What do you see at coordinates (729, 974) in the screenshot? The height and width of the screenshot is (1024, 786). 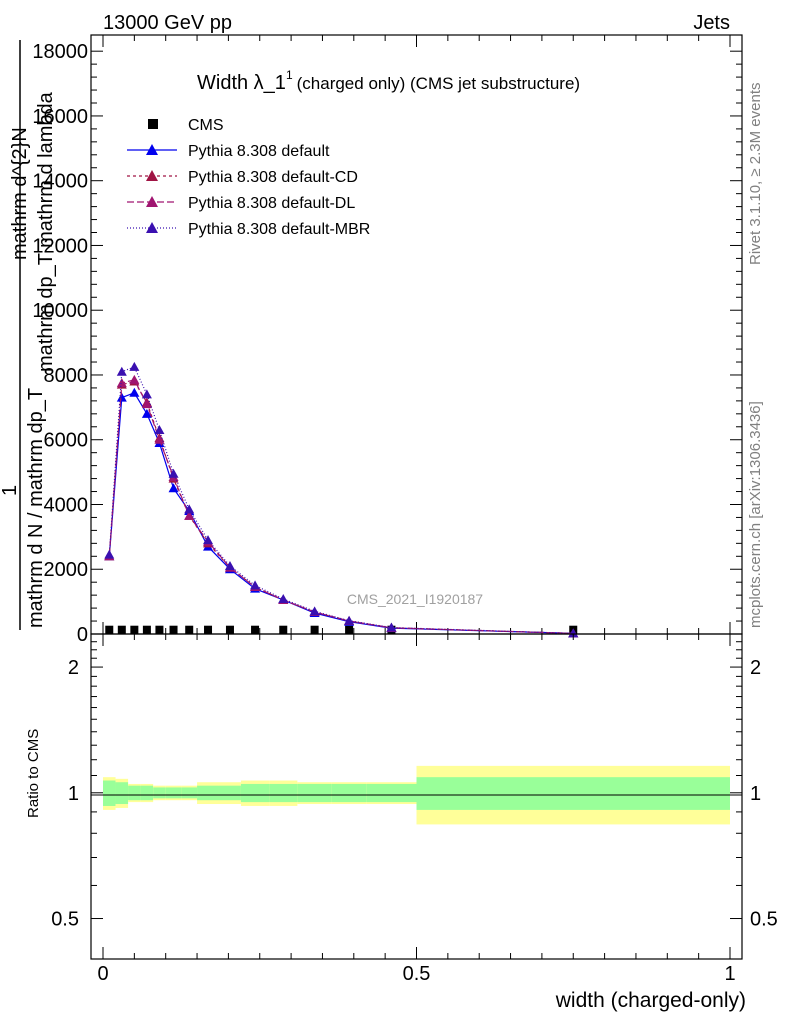 I see `x-tick-label: 1` at bounding box center [729, 974].